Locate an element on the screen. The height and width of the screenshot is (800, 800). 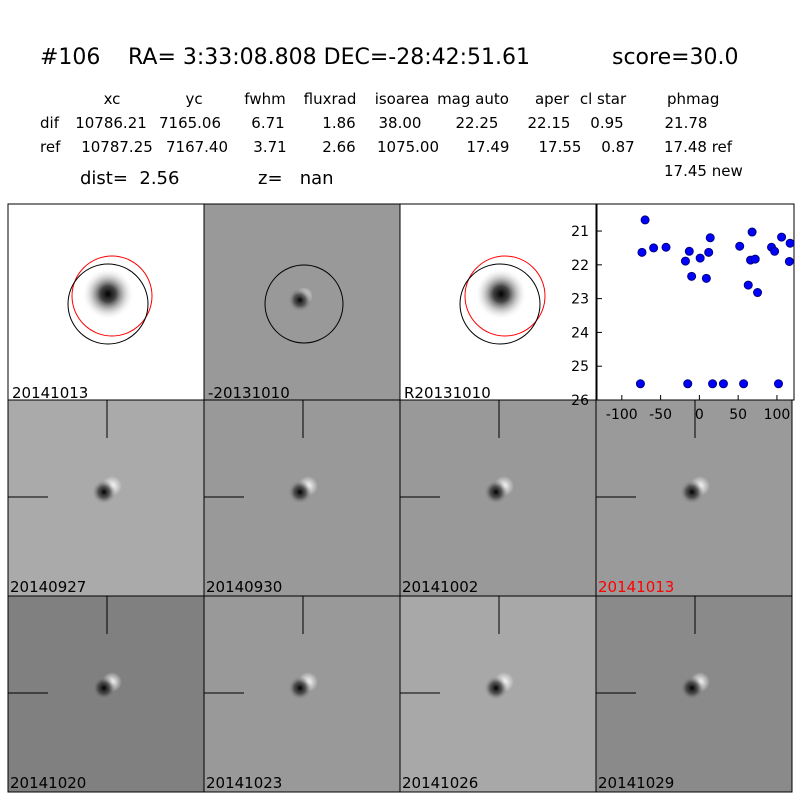
y-tick-label: 26 is located at coordinates (580, 401).